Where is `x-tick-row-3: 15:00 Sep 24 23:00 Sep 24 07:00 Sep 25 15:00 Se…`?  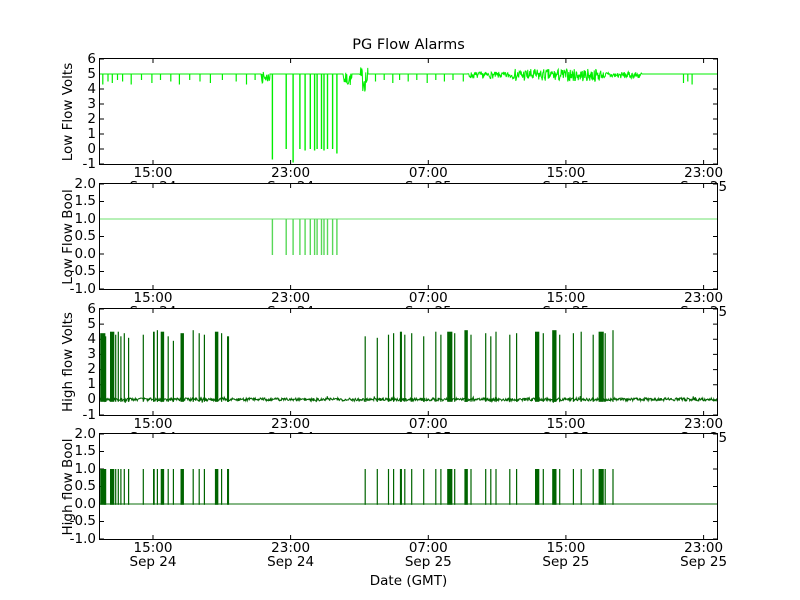 x-tick-row-3: 15:00 Sep 24 23:00 Sep 24 07:00 Sep 25 15:00 Se… is located at coordinates (400, 561).